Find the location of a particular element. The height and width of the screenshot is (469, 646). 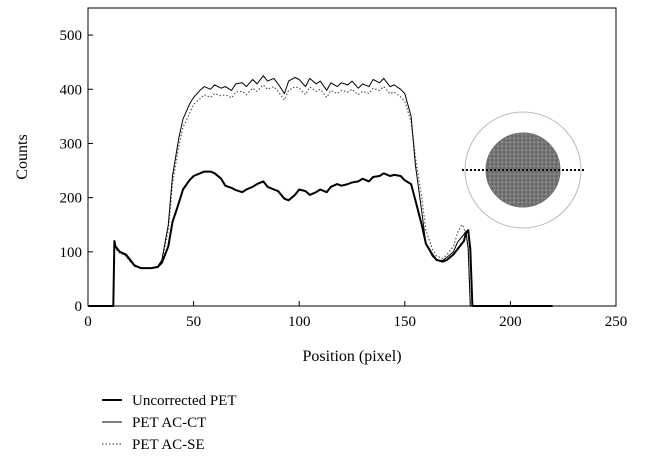

x-tick-label: 200 is located at coordinates (510, 322).